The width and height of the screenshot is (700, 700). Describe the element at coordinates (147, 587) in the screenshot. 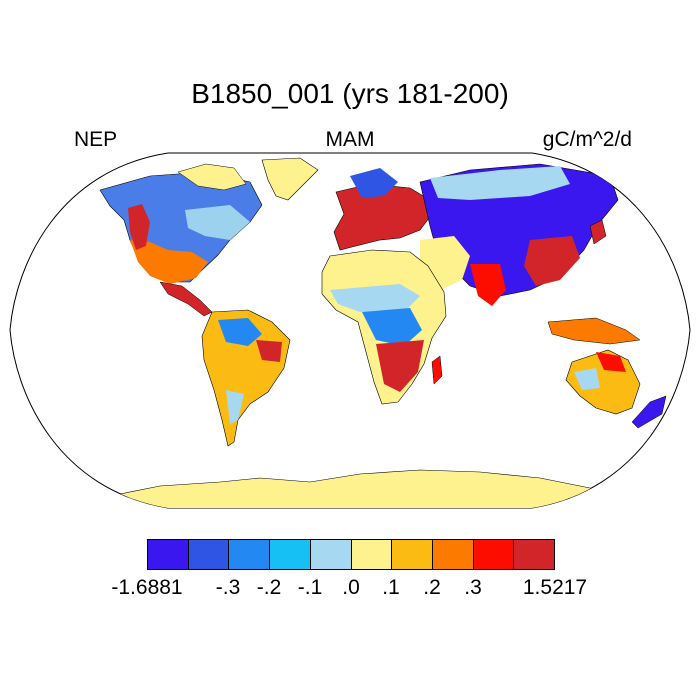

I see `colorbar-label: -1.6881` at that location.